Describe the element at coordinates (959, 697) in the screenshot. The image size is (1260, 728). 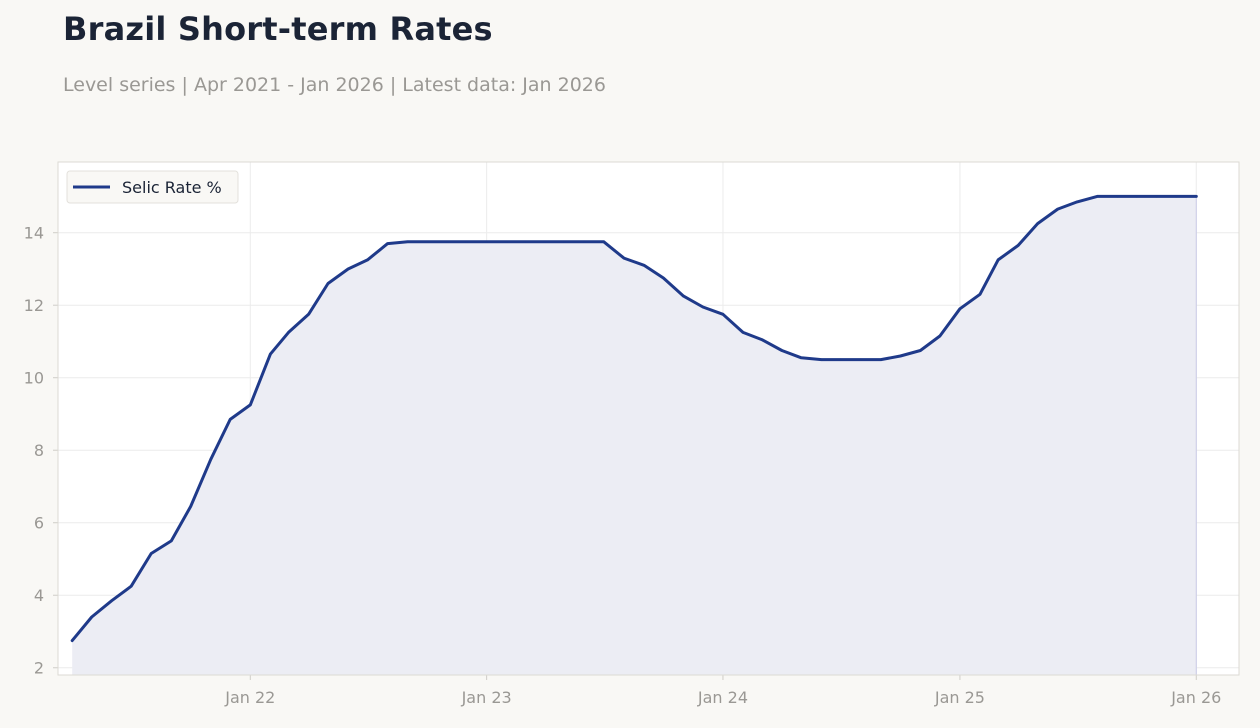
I see `x-tick-label: Jan 25` at that location.